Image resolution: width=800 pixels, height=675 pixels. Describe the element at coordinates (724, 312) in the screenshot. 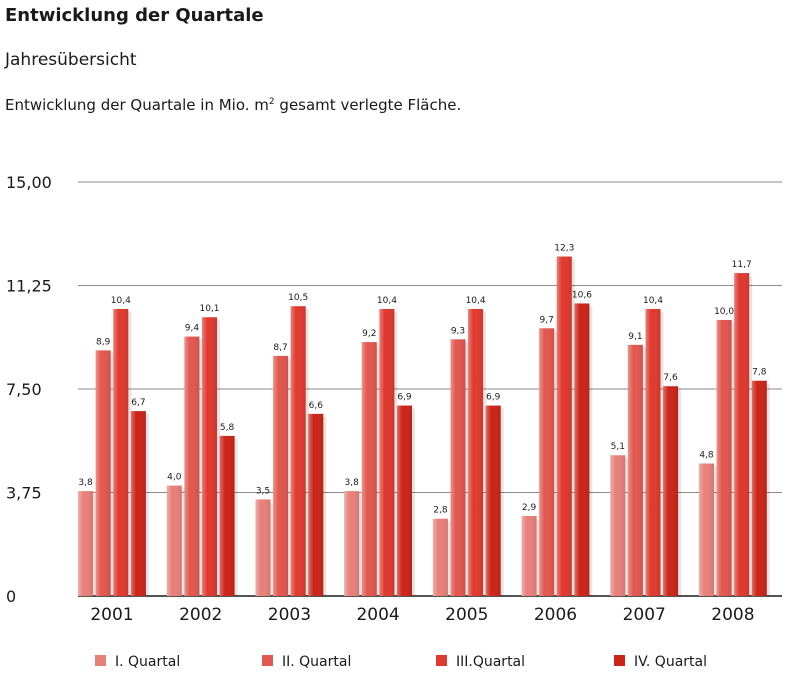

I see `data-label: 10,0` at that location.